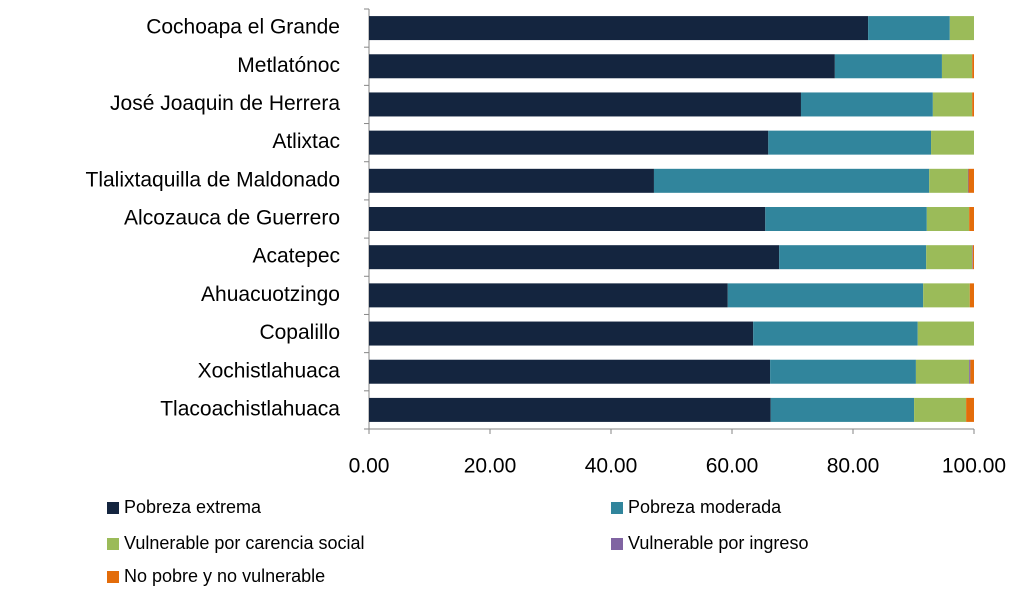 The width and height of the screenshot is (1021, 590). Describe the element at coordinates (611, 466) in the screenshot. I see `x-tick-label: 40.00` at that location.